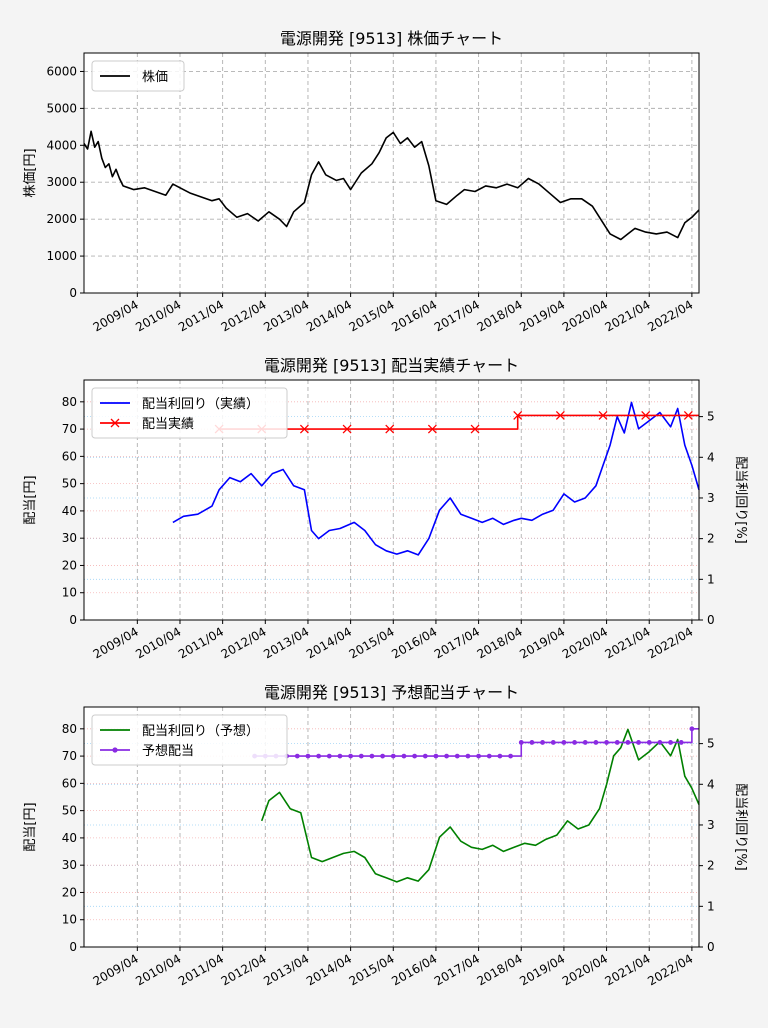 This screenshot has height=1028, width=768. I want to click on y2-tick-label: 5, so click(711, 417).